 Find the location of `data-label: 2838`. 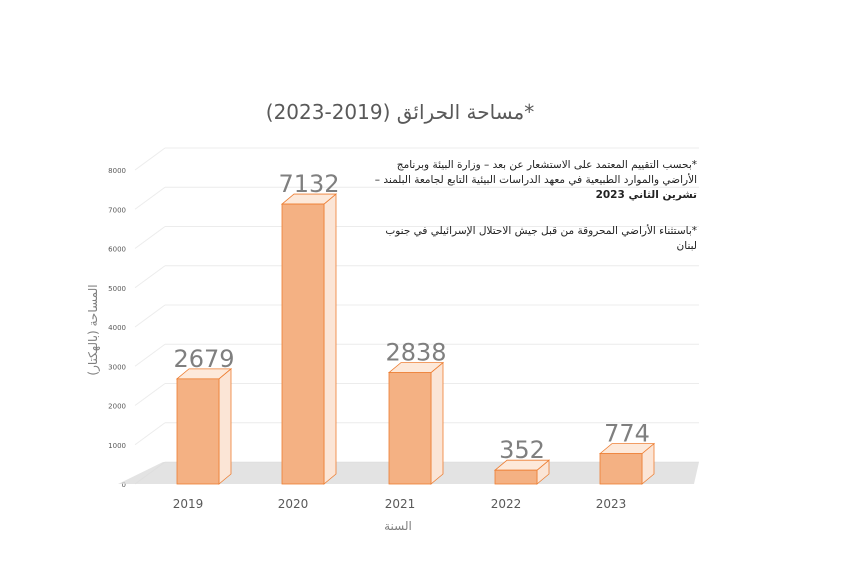

data-label: 2838 is located at coordinates (415, 353).